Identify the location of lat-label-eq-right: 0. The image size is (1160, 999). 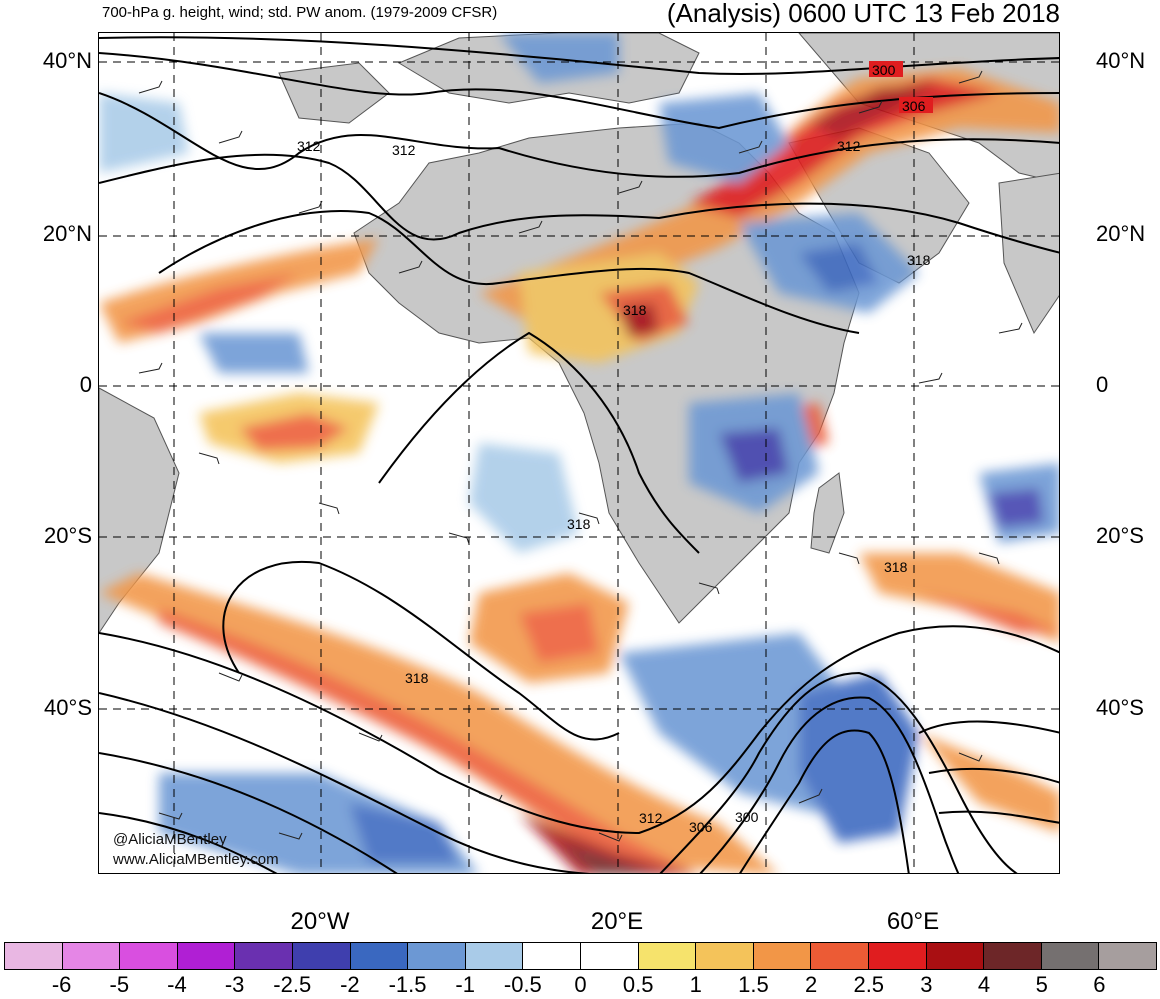
(1102, 384).